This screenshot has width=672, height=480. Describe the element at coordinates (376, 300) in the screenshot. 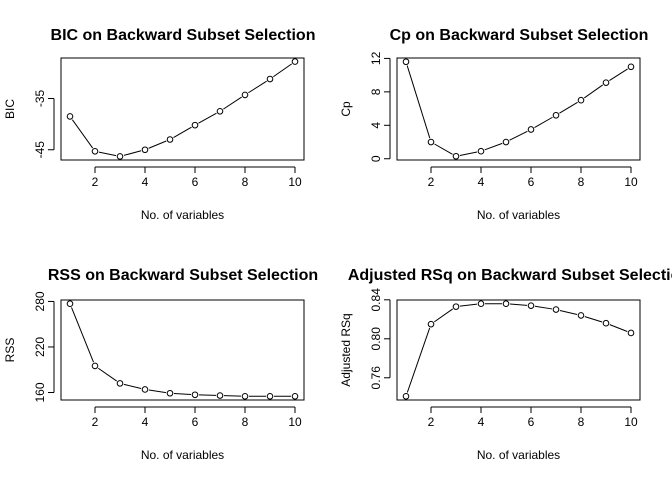

I see `y-tick-label: 0.84` at that location.